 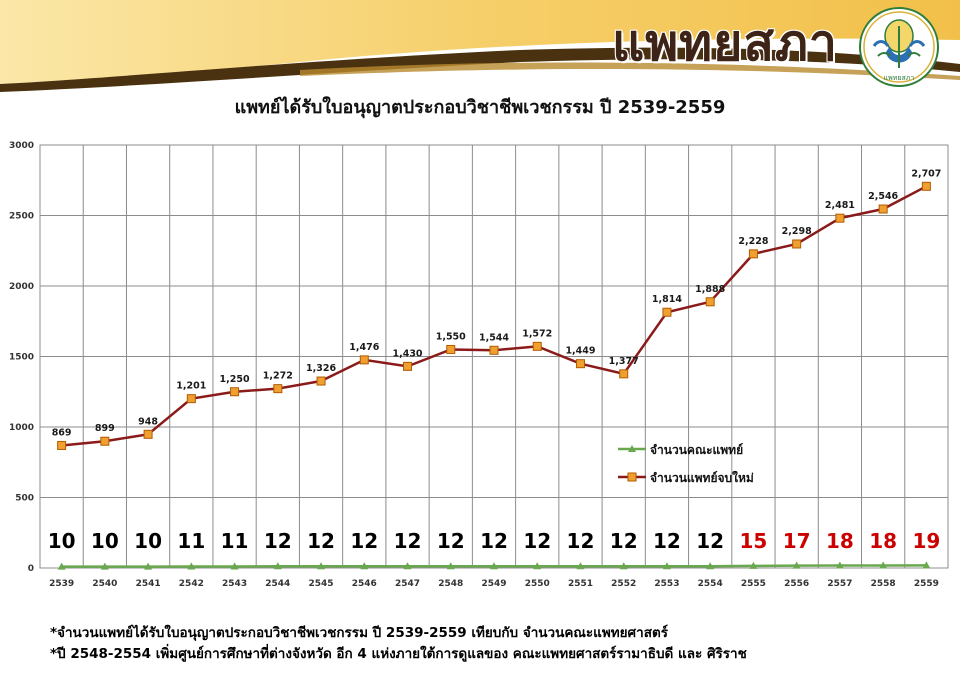 What do you see at coordinates (667, 299) in the screenshot?
I see `new-doctors-data-label: 1,814` at bounding box center [667, 299].